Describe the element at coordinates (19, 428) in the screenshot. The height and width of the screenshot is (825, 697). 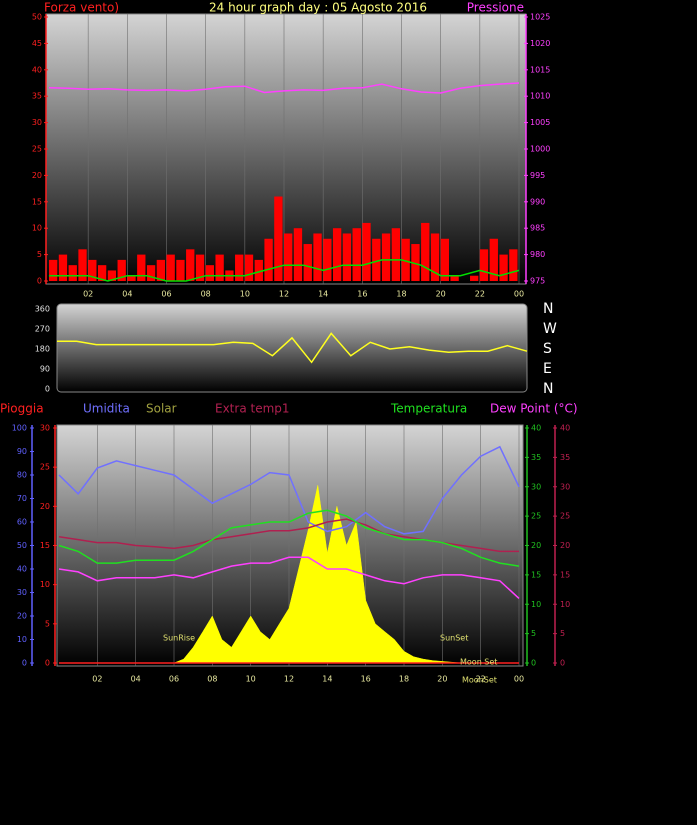
I see `y-tick-label: 100` at that location.